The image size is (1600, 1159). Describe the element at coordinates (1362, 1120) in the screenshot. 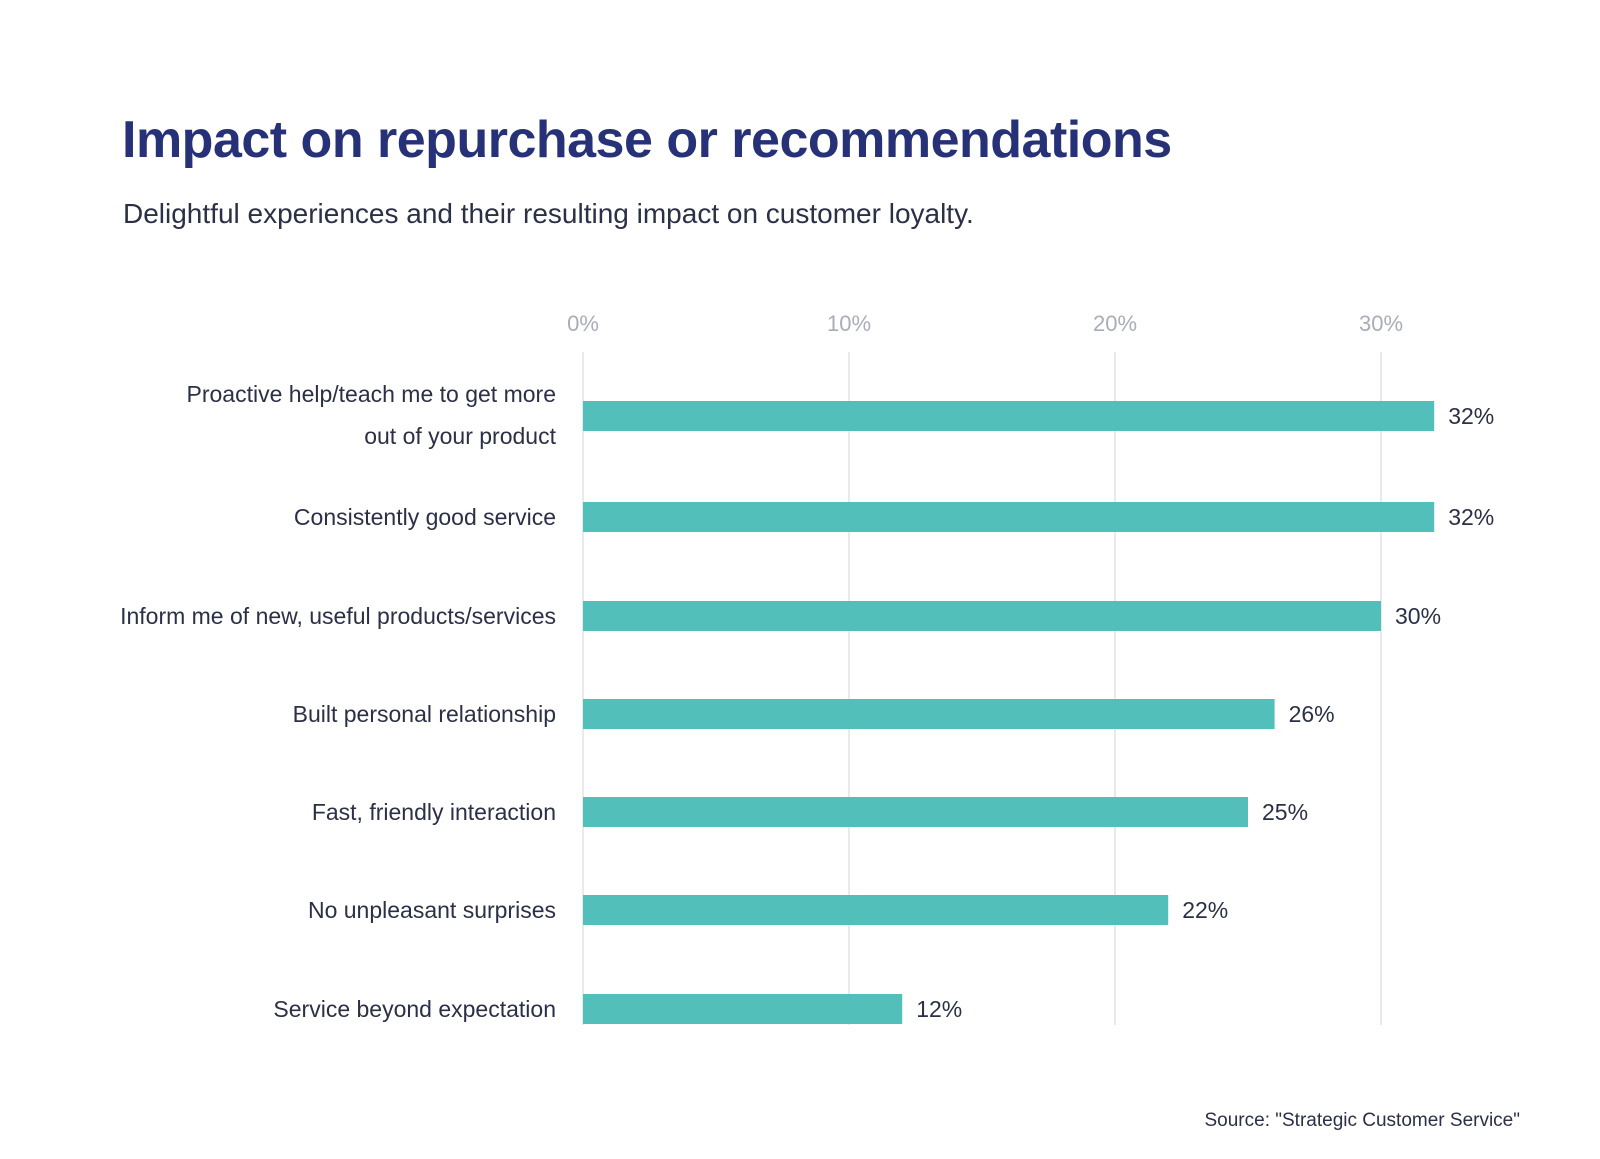

I see `source-note: Source: "Strategic Customer Service"` at that location.